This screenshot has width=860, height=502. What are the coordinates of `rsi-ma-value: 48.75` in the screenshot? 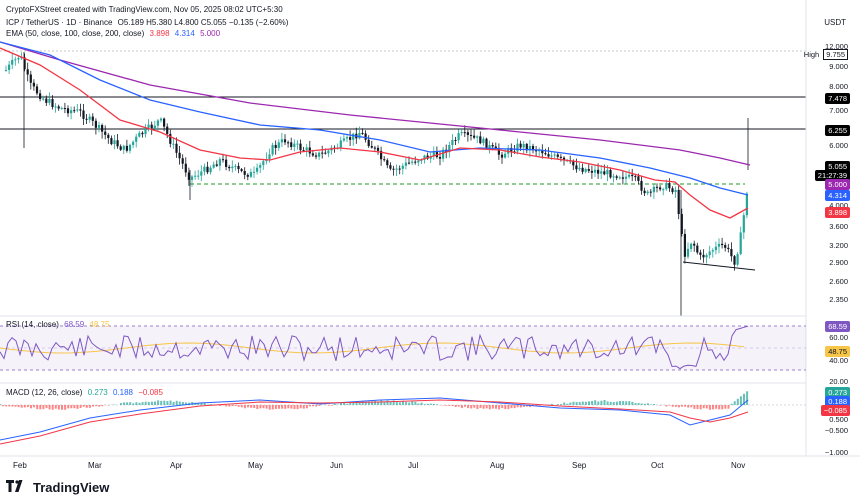 It's located at (99, 324).